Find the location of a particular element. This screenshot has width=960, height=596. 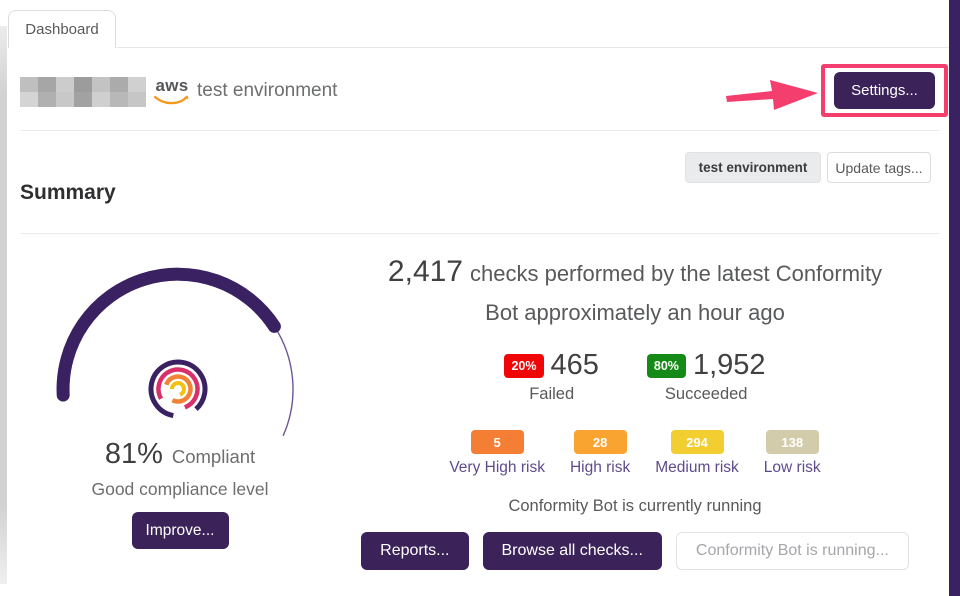

page-left-edge is located at coordinates (3, 305).